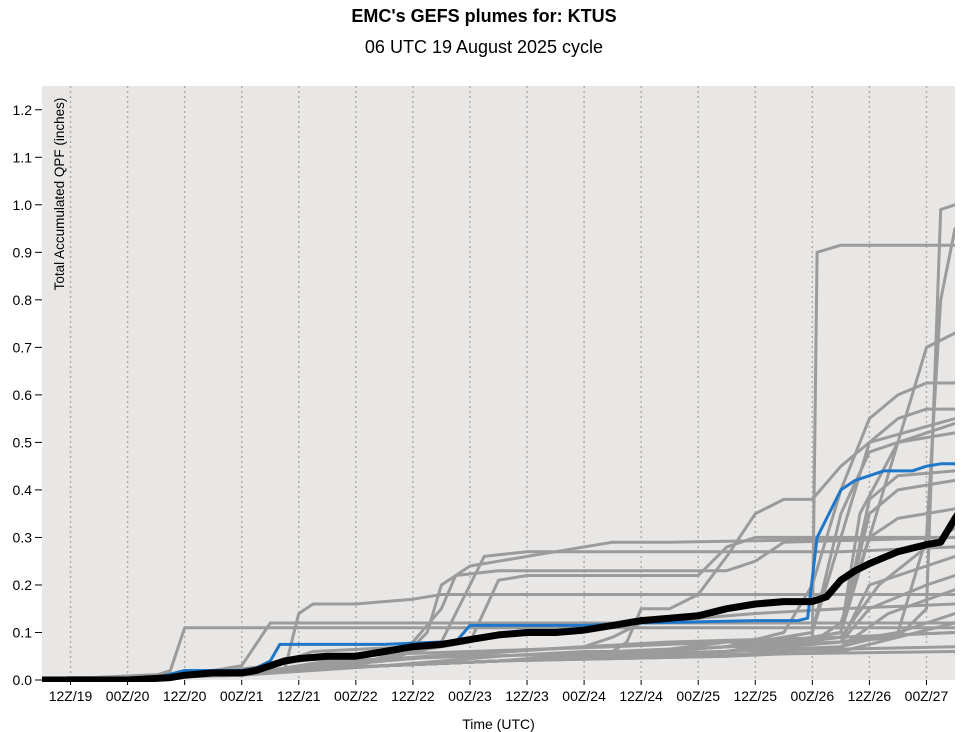  Describe the element at coordinates (23, 252) in the screenshot. I see `y-tick-label: 0.9` at that location.